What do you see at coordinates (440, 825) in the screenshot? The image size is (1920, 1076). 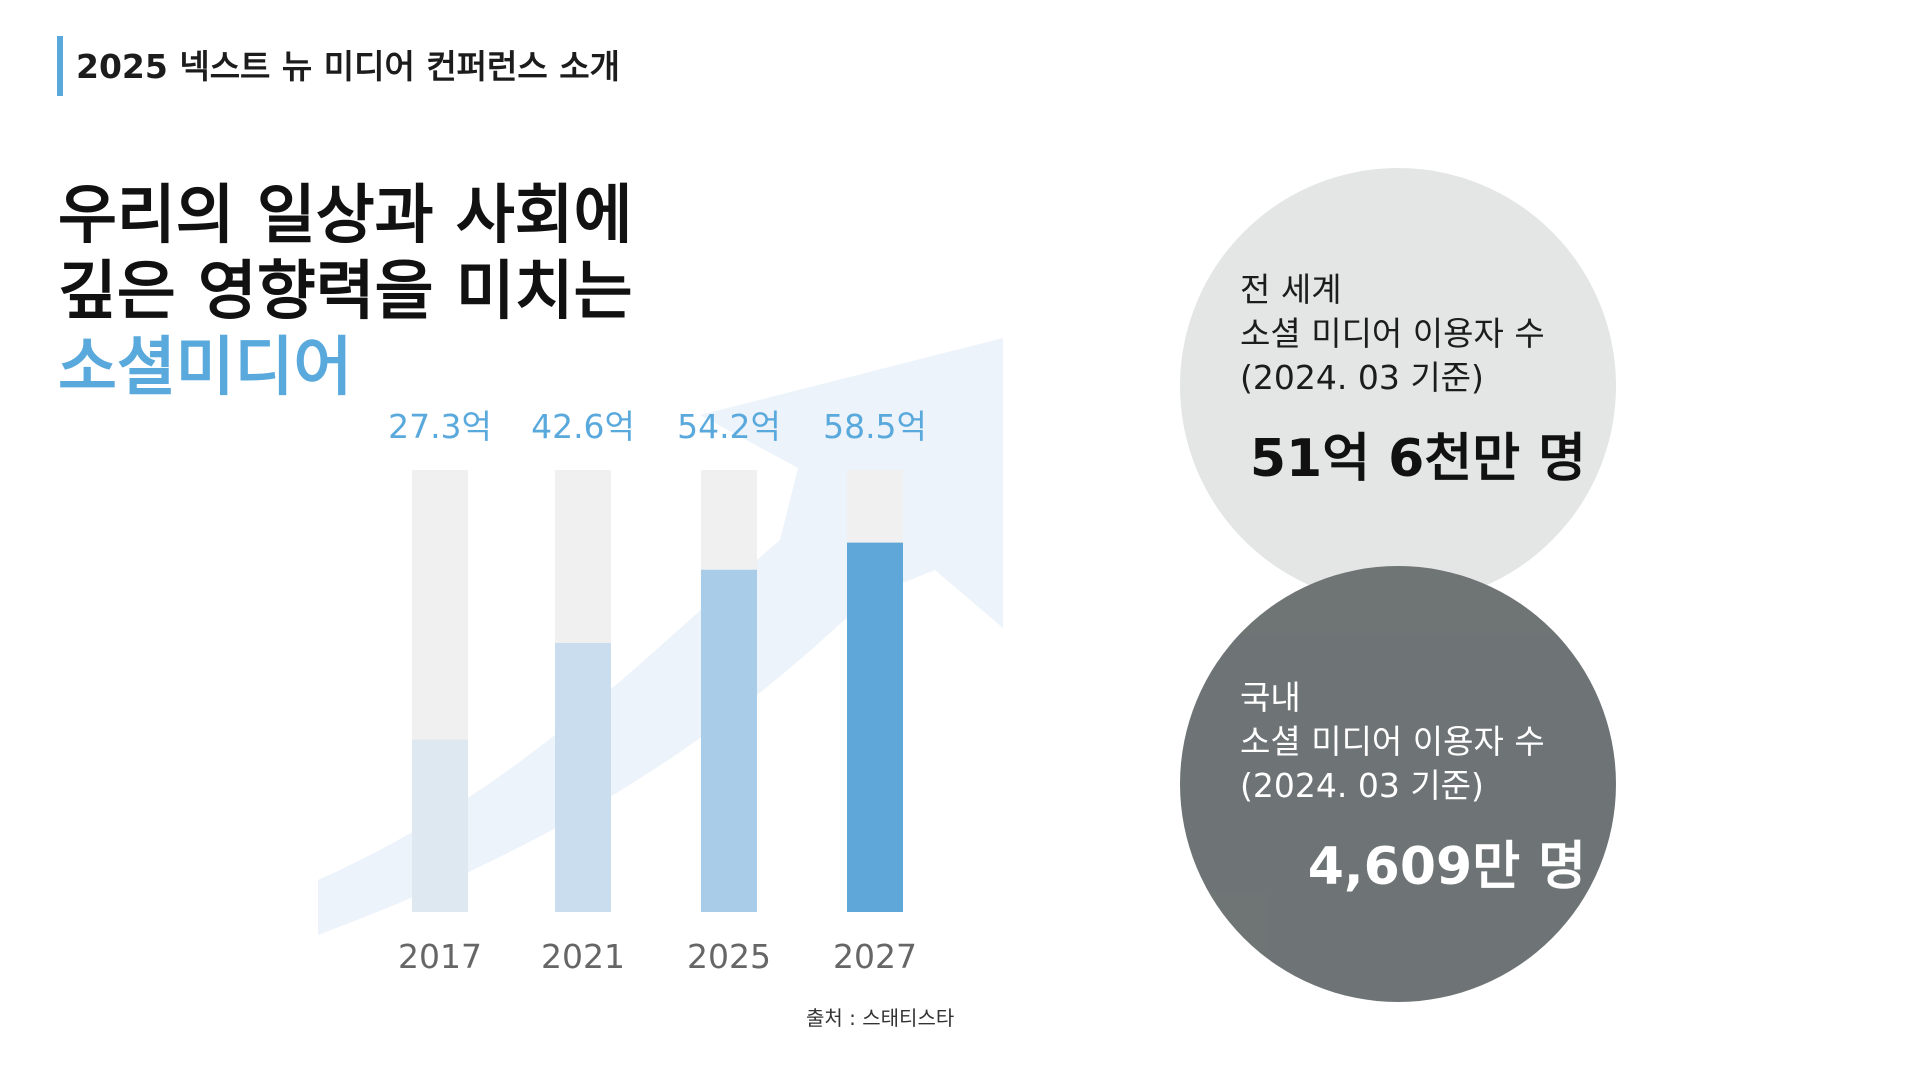 I see `bar-2017` at bounding box center [440, 825].